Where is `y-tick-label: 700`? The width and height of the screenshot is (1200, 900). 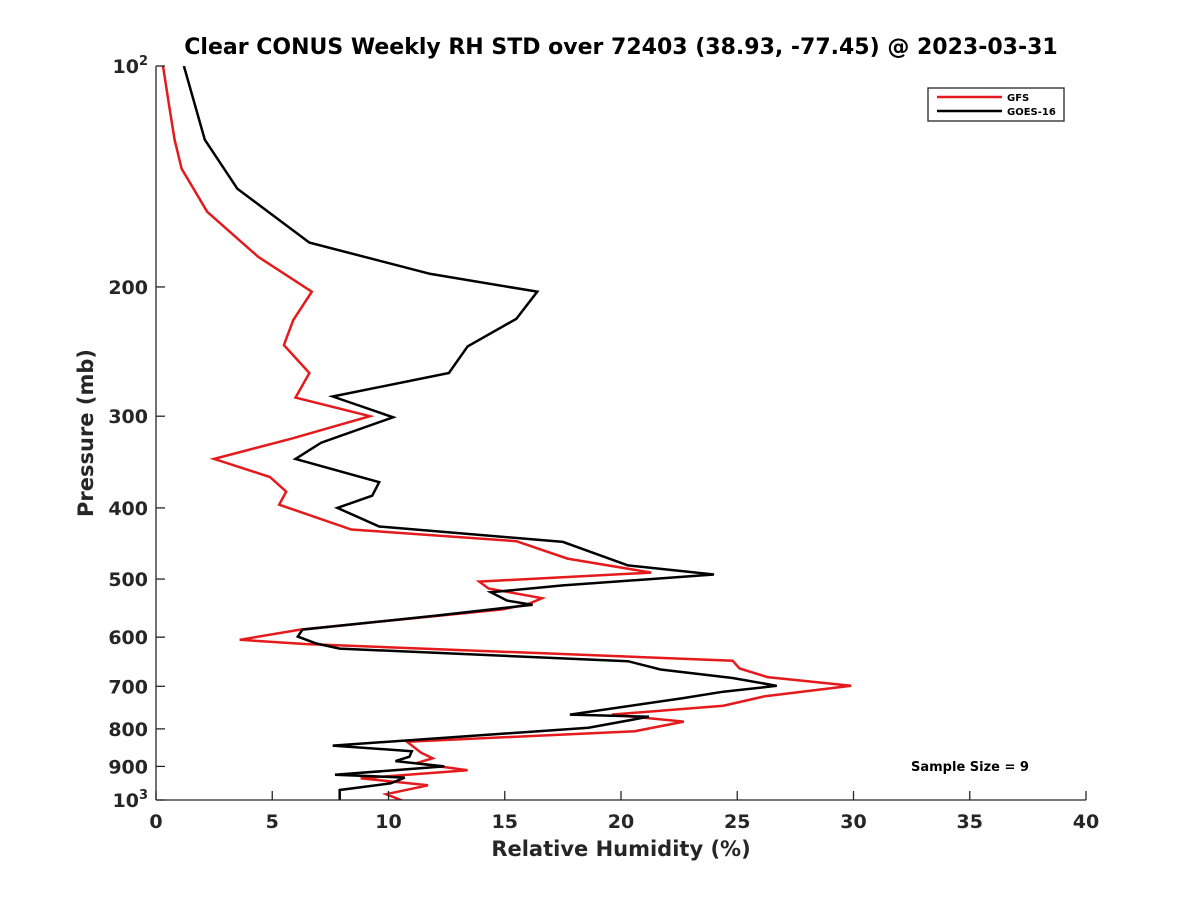 y-tick-label: 700 is located at coordinates (128, 687).